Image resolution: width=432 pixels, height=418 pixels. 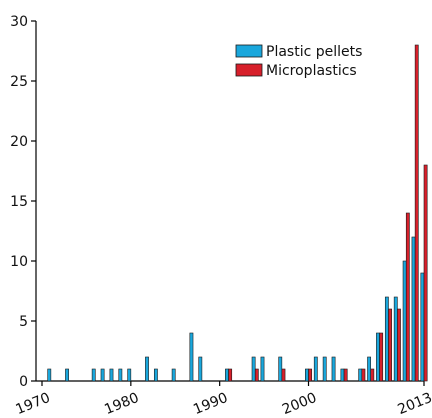 What do you see at coordinates (19, 22) in the screenshot?
I see `y-tick-label: 30` at bounding box center [19, 22].